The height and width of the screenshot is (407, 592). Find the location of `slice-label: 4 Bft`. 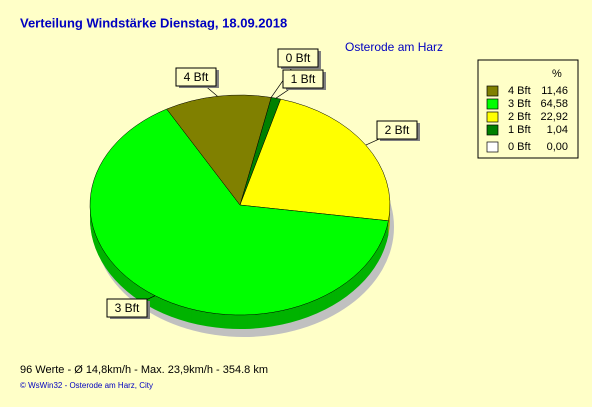

slice-label: 4 Bft is located at coordinates (196, 77).